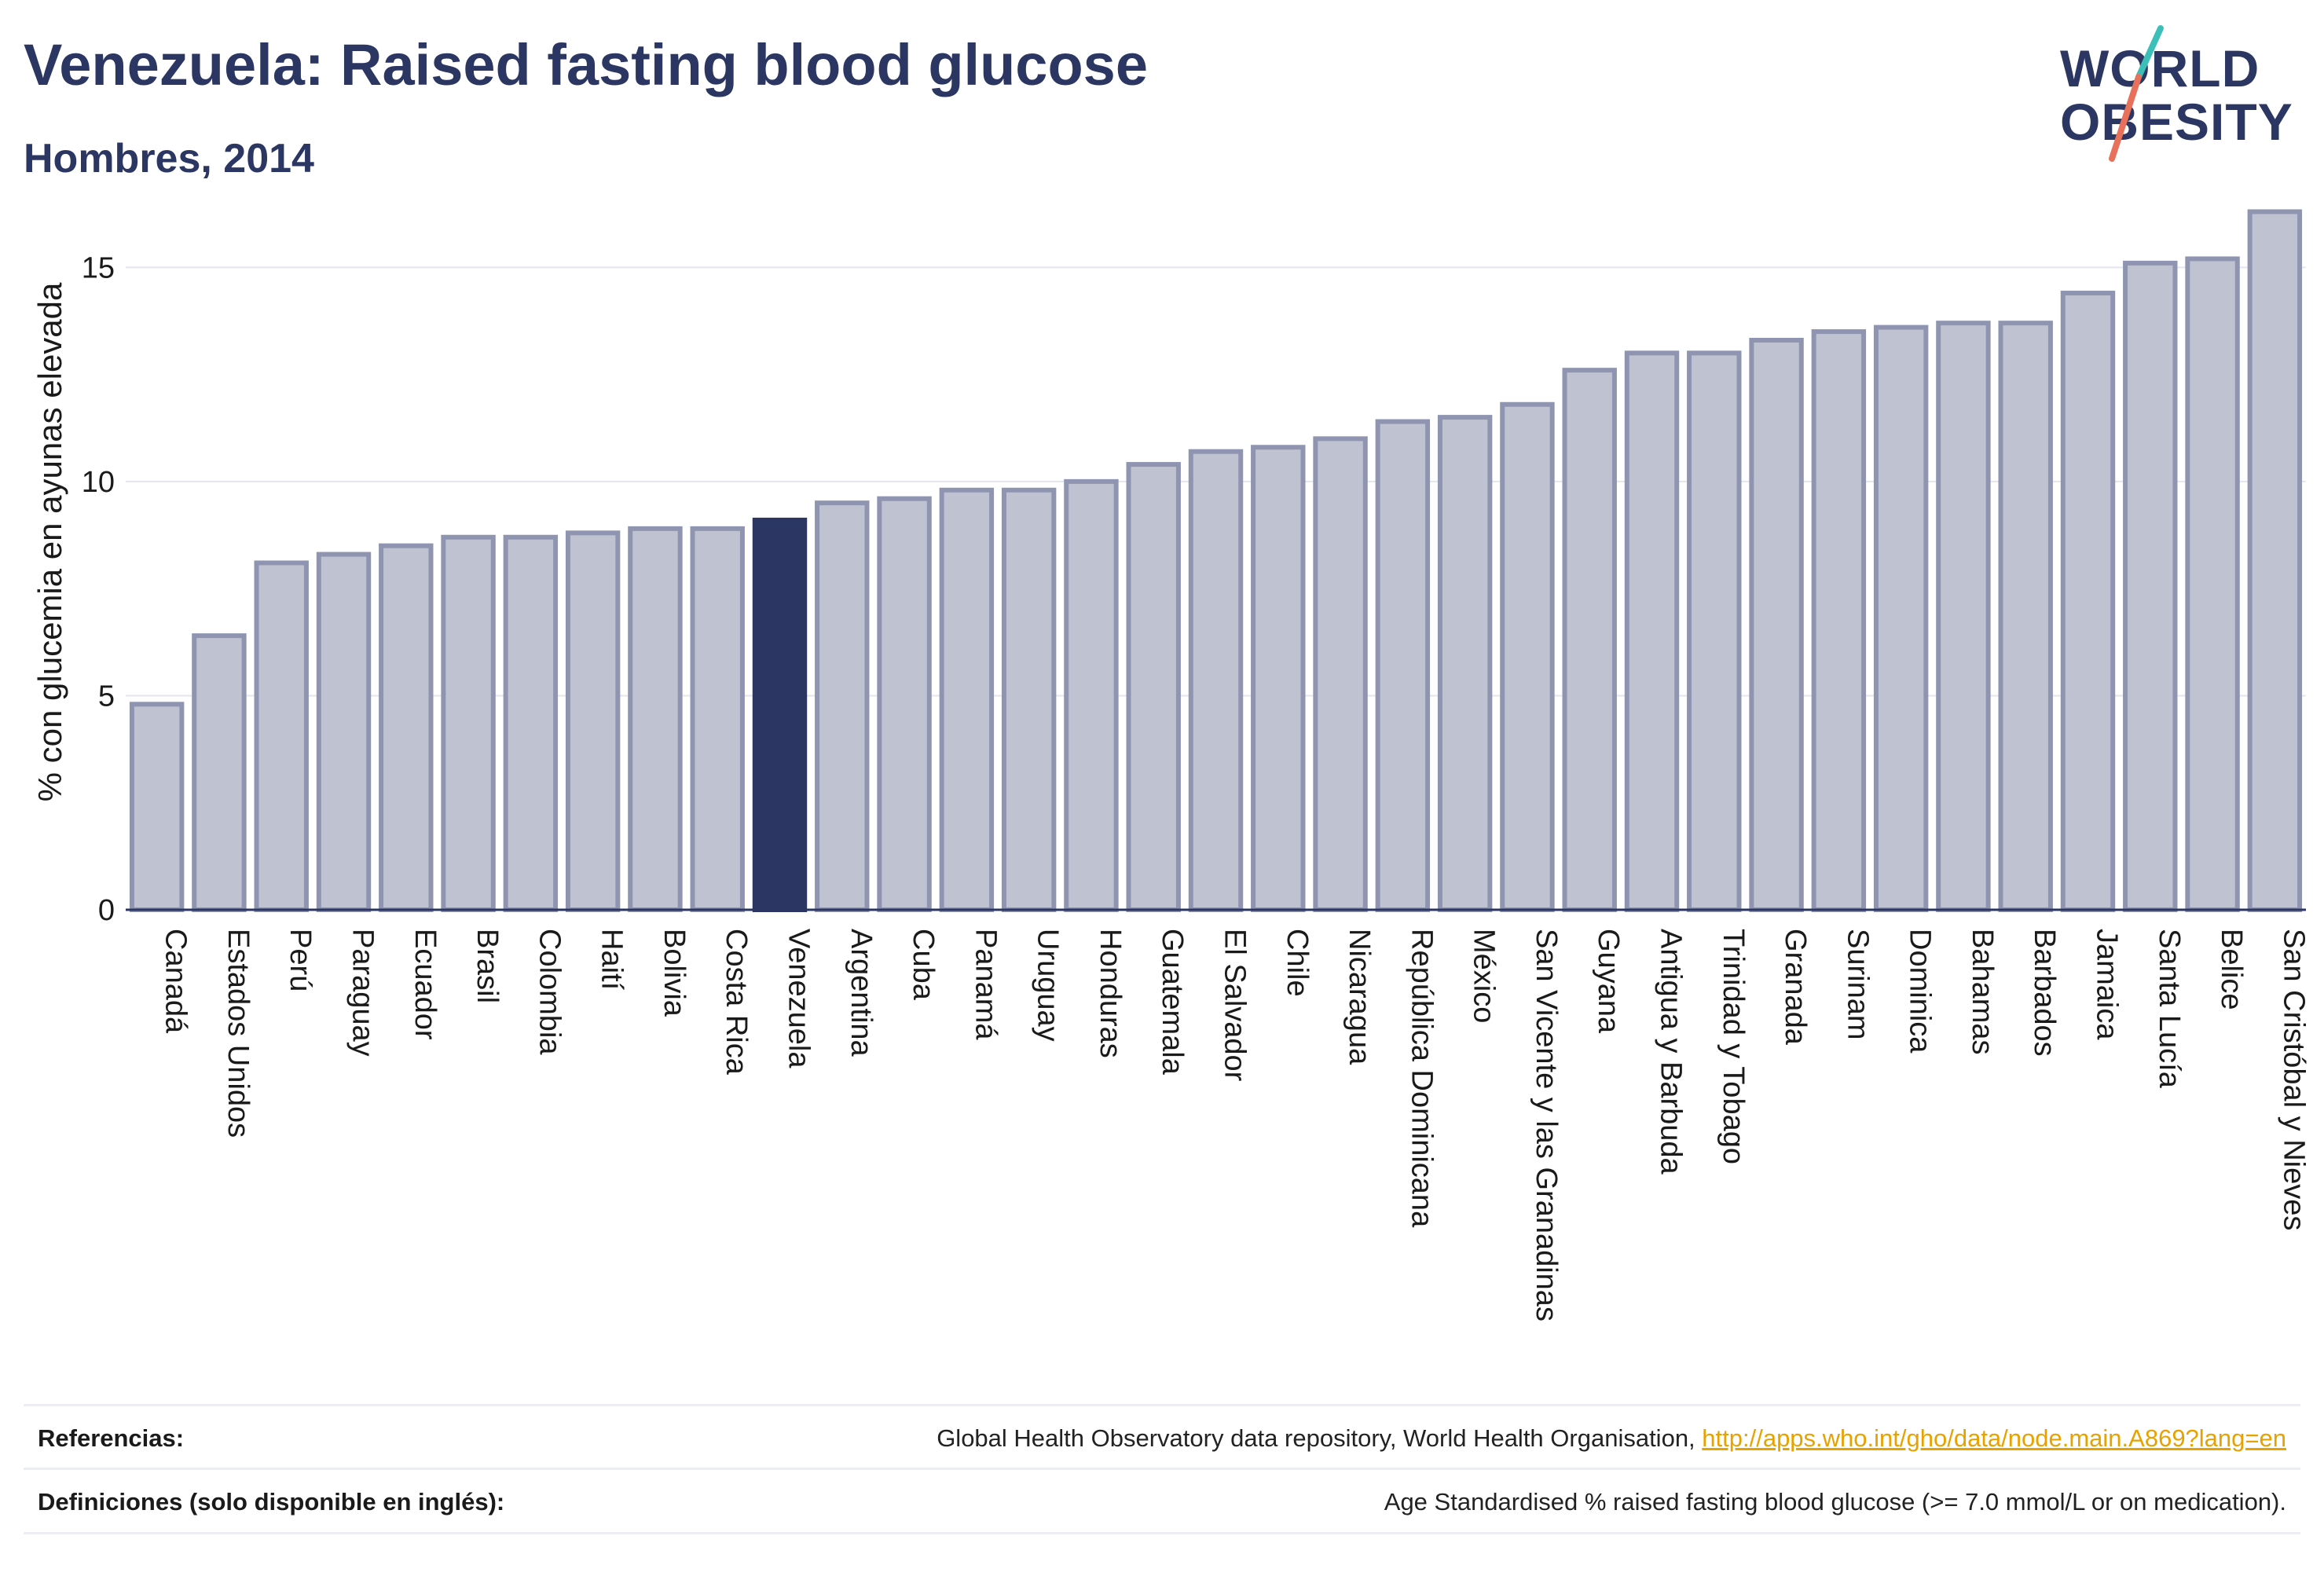  What do you see at coordinates (1982, 992) in the screenshot?
I see `x-tick-label: Bahamas` at bounding box center [1982, 992].